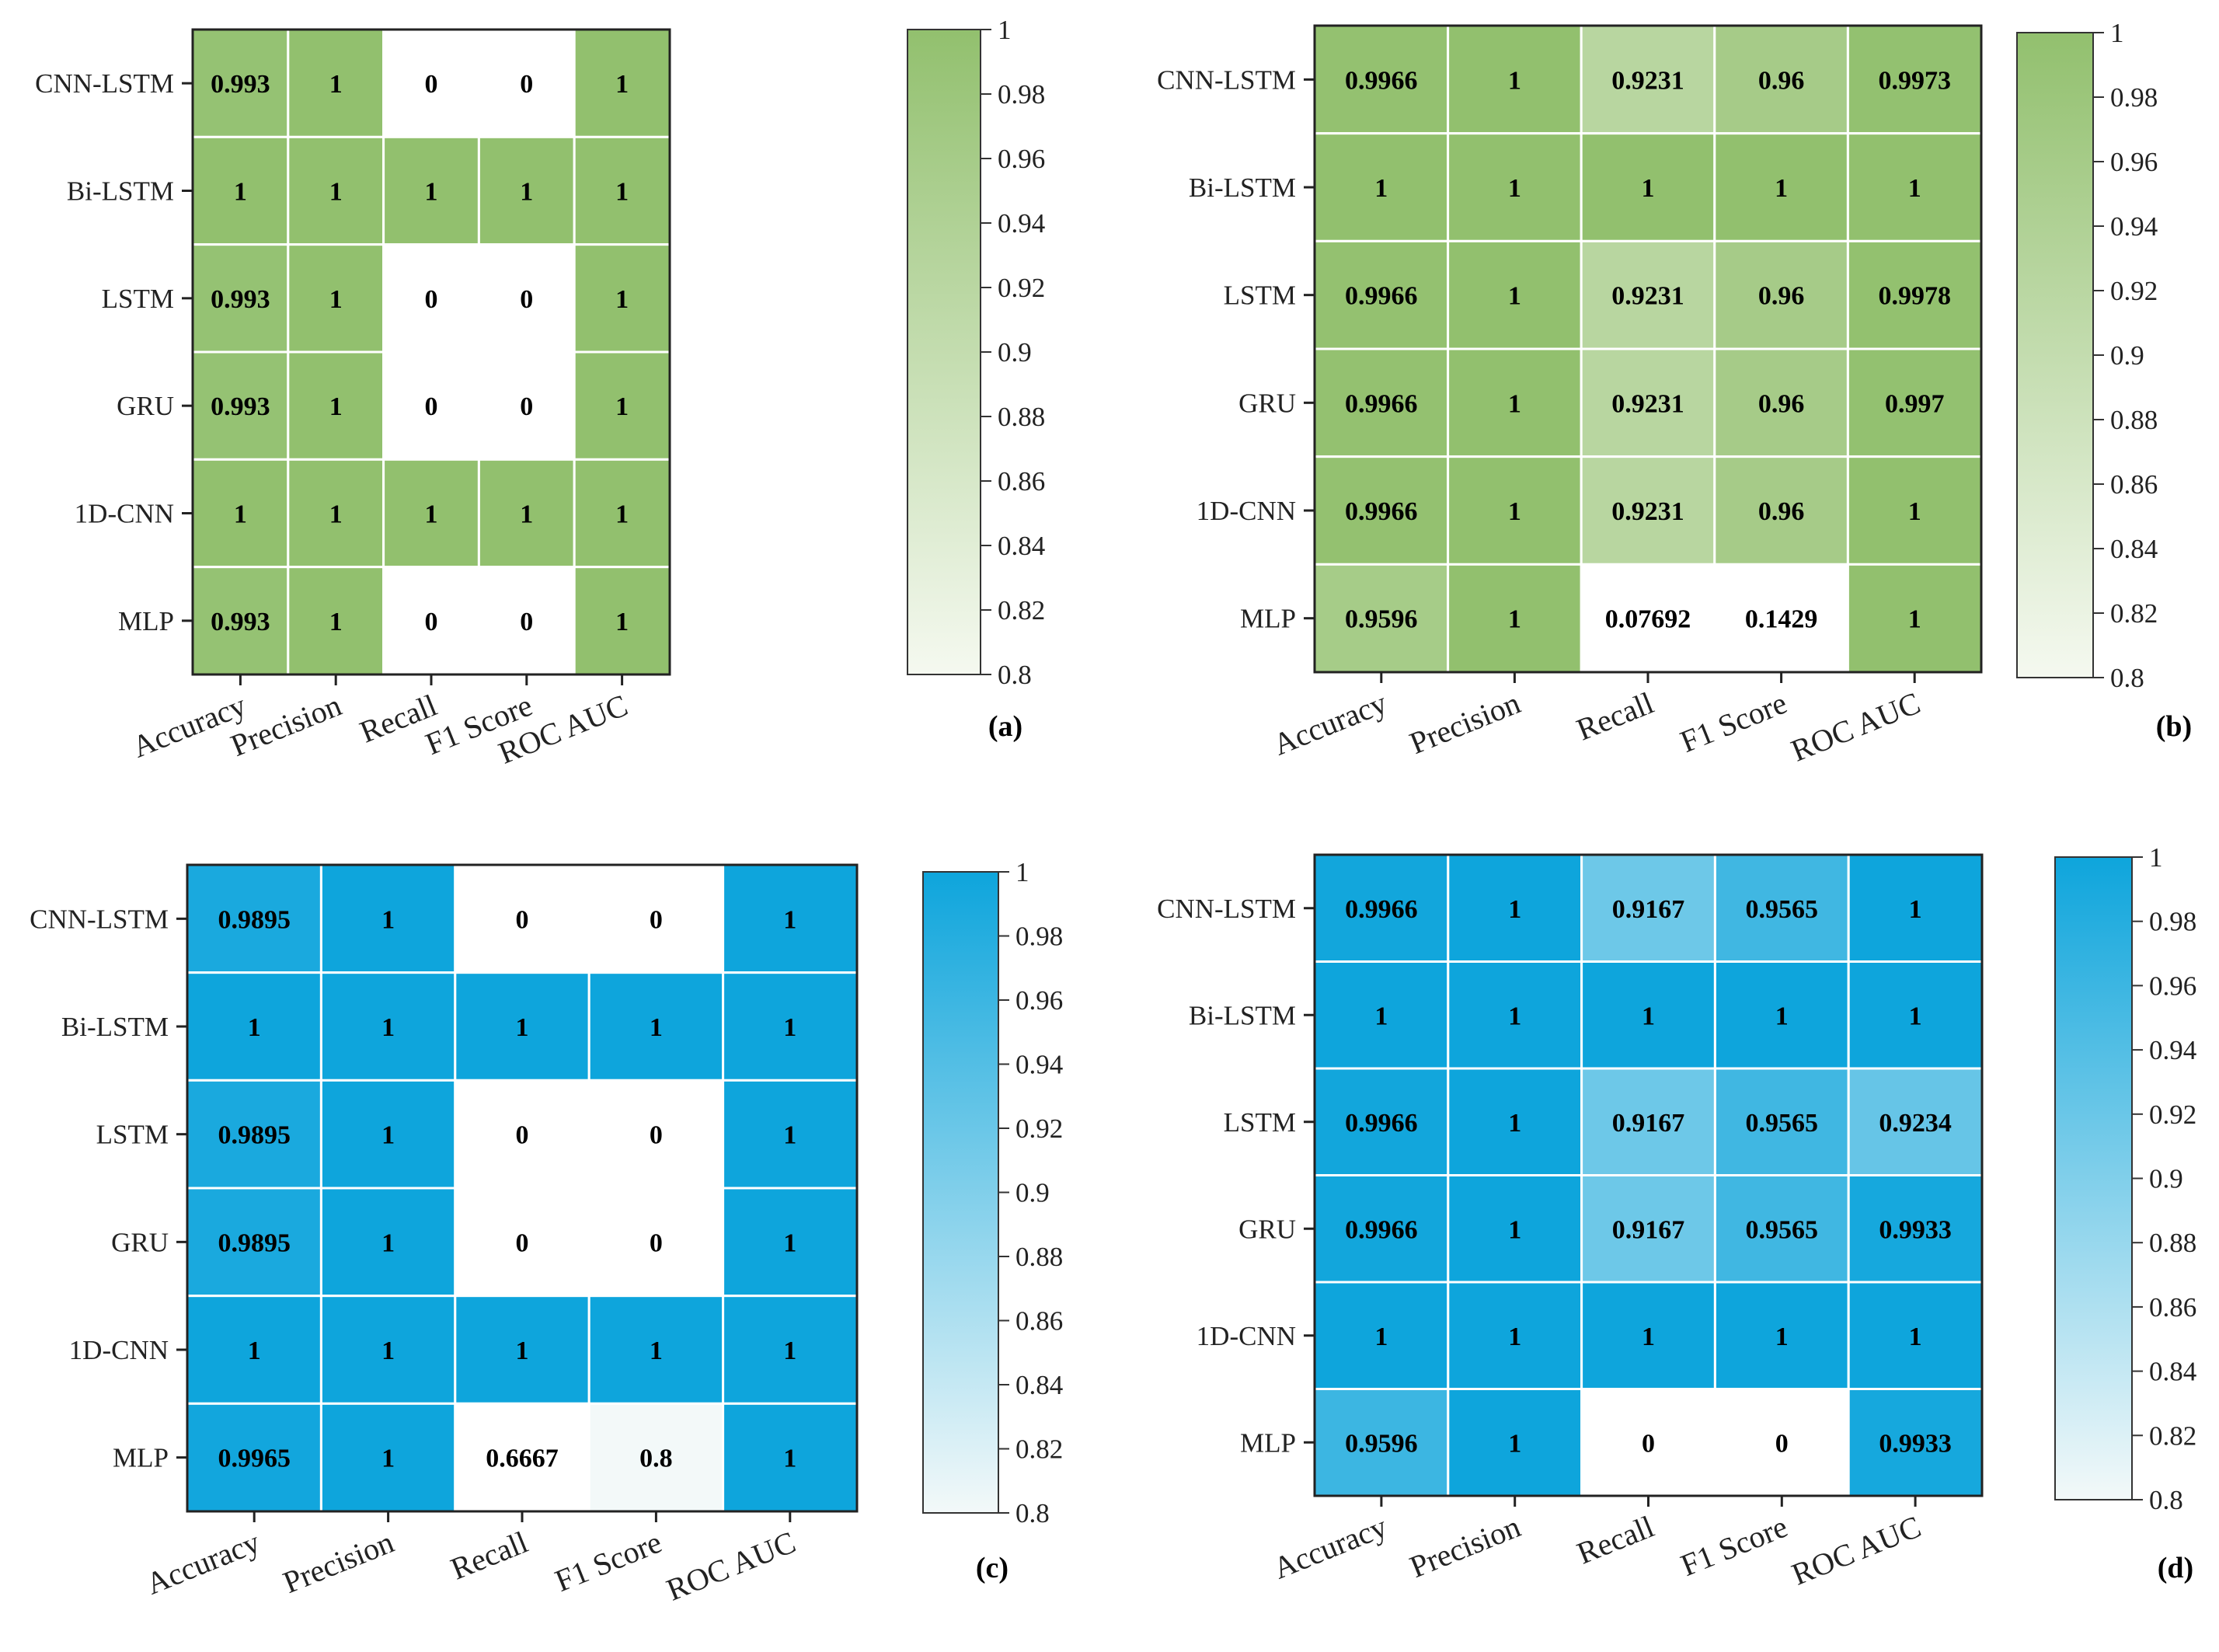 This screenshot has width=2219, height=1652. I want to click on cell-value-label: 0.9973, so click(1914, 80).